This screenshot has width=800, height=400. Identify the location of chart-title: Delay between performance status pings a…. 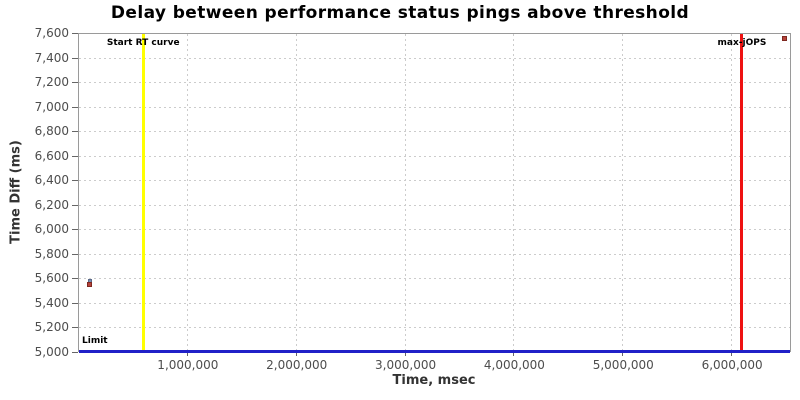
(400, 13).